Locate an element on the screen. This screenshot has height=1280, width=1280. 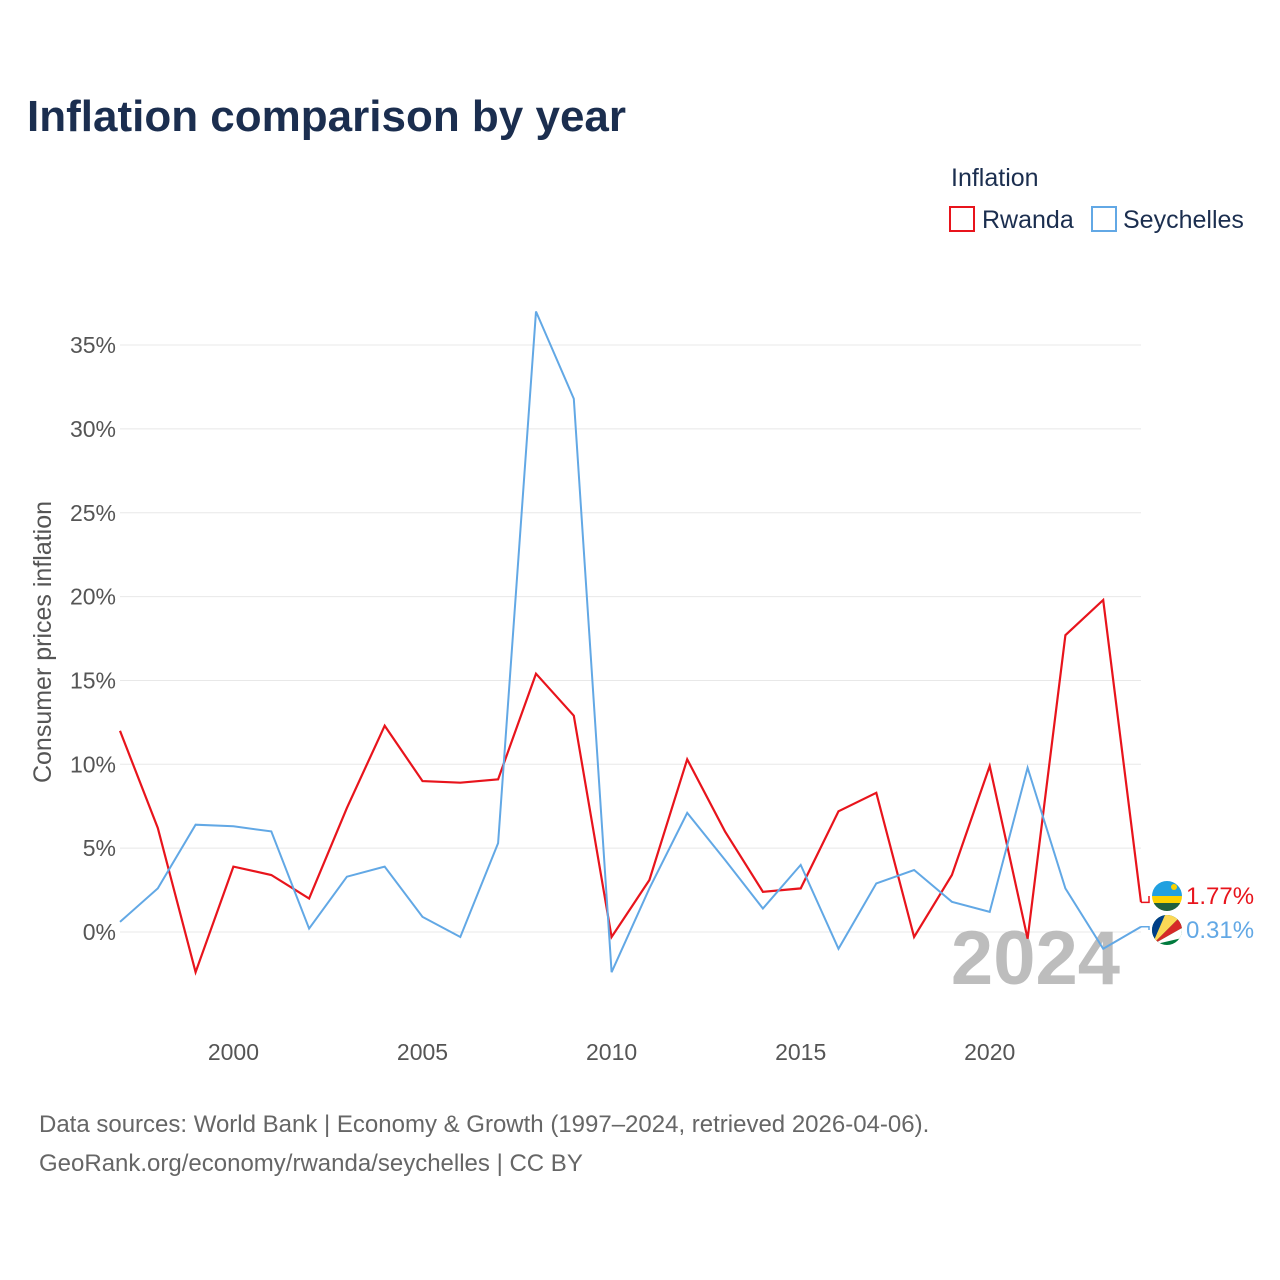
seychelles-flag-icon is located at coordinates (1167, 930).